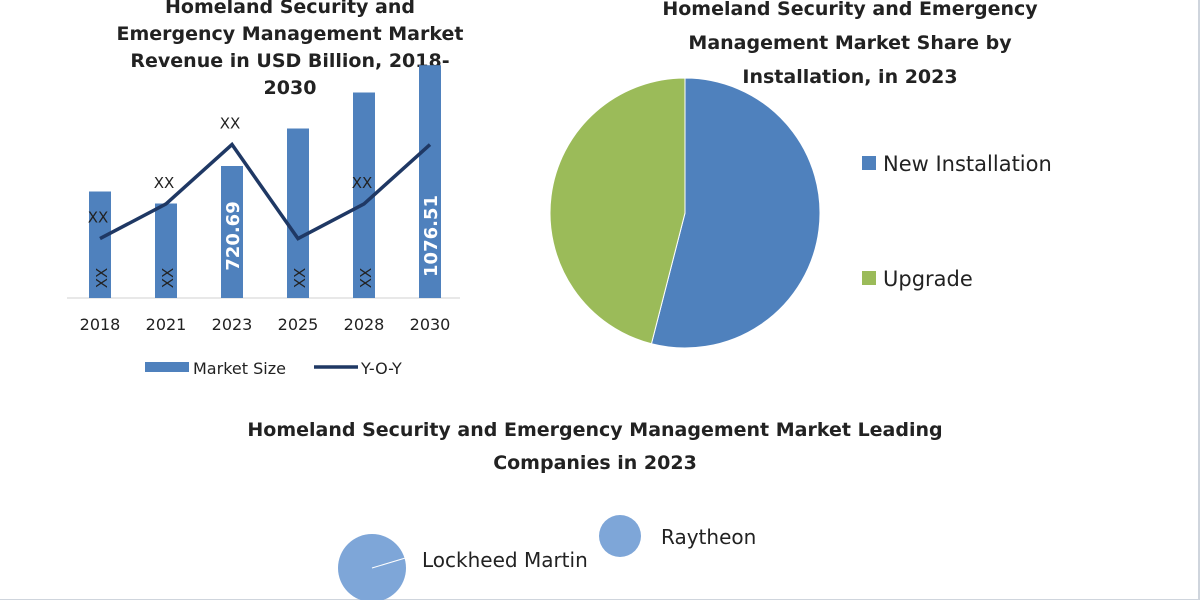  What do you see at coordinates (167, 367) in the screenshot?
I see `legend-swatch-market-size` at bounding box center [167, 367].